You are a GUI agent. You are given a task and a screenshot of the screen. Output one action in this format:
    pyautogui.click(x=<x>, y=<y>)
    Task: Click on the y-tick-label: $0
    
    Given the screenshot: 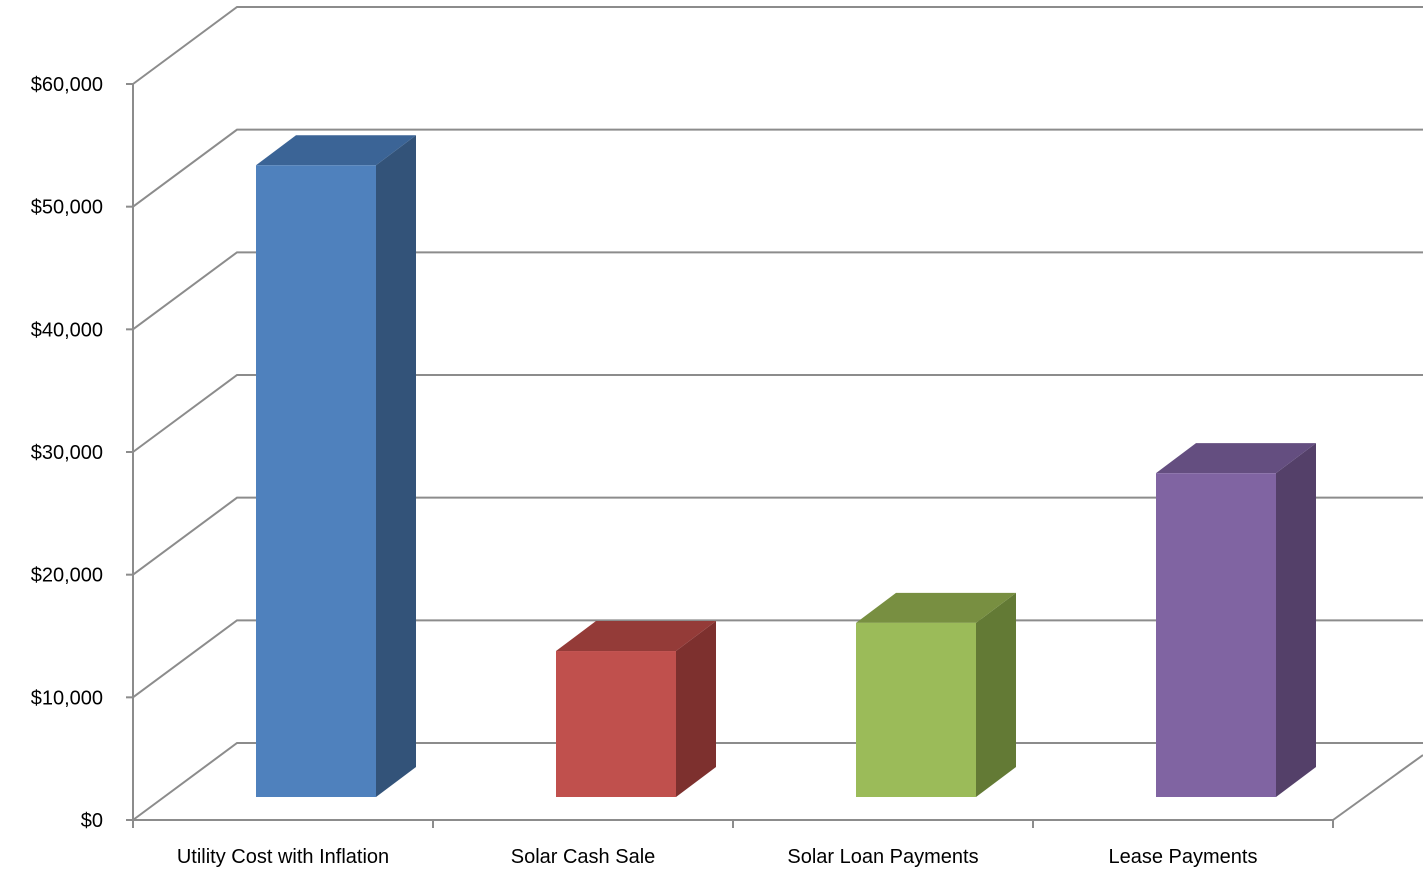 What is the action you would take?
    pyautogui.click(x=92, y=821)
    